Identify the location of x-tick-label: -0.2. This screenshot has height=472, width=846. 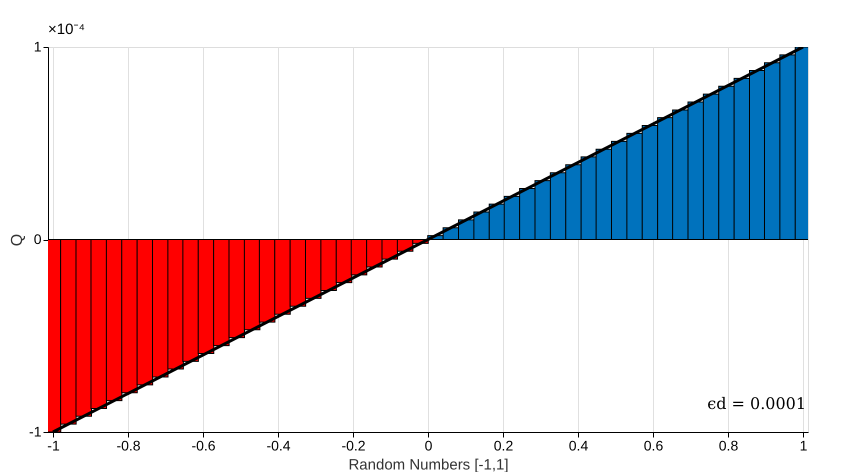
(353, 446).